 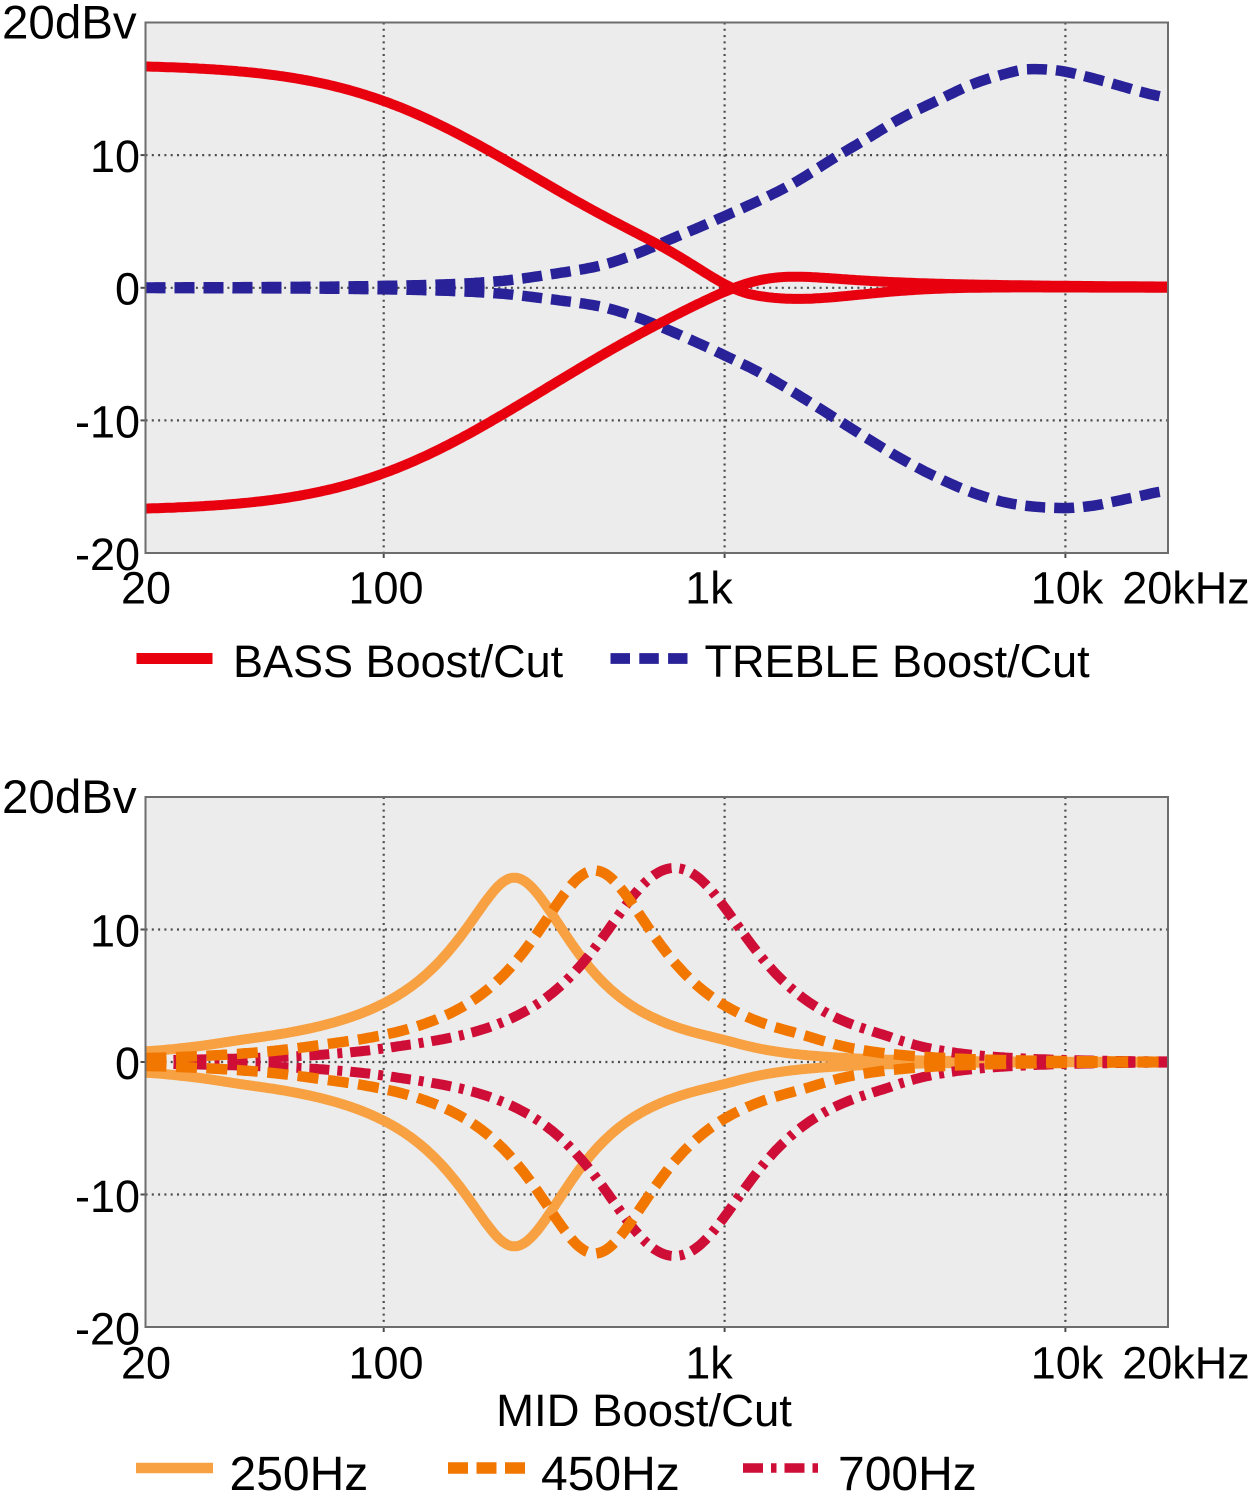 What do you see at coordinates (907, 1474) in the screenshot?
I see `svg-text: 700Hz` at bounding box center [907, 1474].